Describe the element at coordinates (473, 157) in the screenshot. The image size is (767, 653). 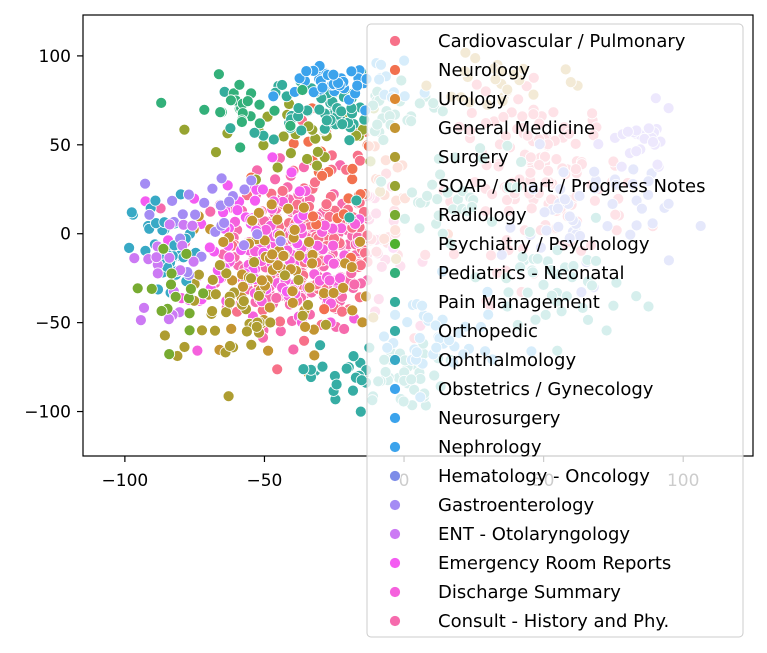
I see `legend-label: Surgery` at that location.